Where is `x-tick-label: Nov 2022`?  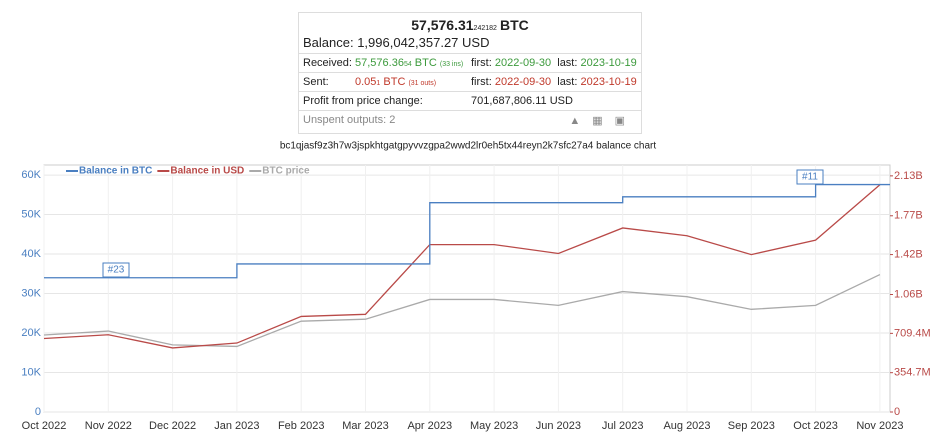 x-tick-label: Nov 2022 is located at coordinates (108, 426).